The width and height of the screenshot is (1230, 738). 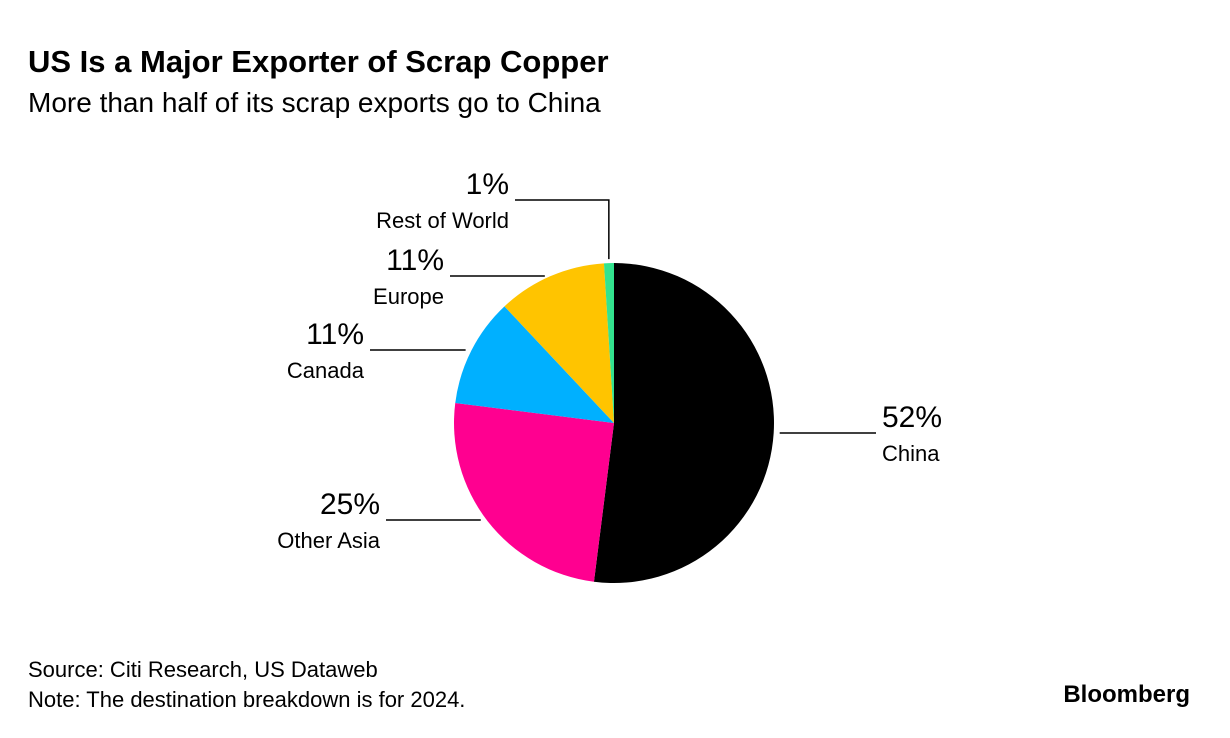 I want to click on brand: Bloomberg, so click(x=1126, y=694).